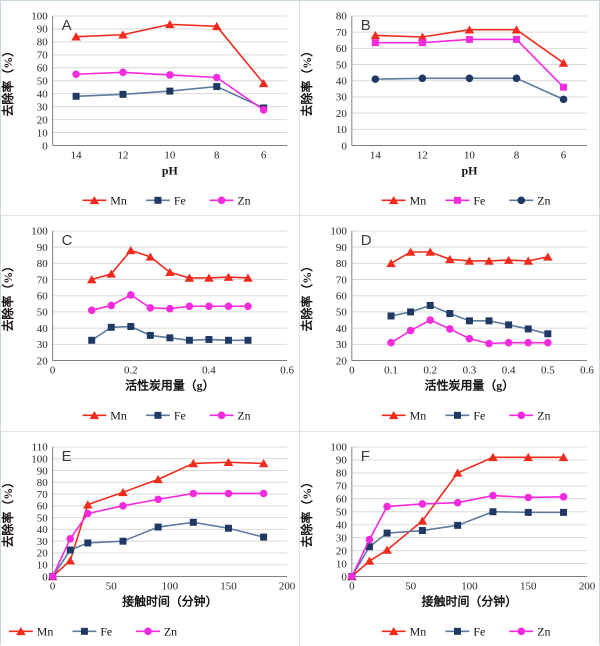 Image resolution: width=600 pixels, height=646 pixels. What do you see at coordinates (418, 201) in the screenshot?
I see `legend-label-mn: Mn` at bounding box center [418, 201].